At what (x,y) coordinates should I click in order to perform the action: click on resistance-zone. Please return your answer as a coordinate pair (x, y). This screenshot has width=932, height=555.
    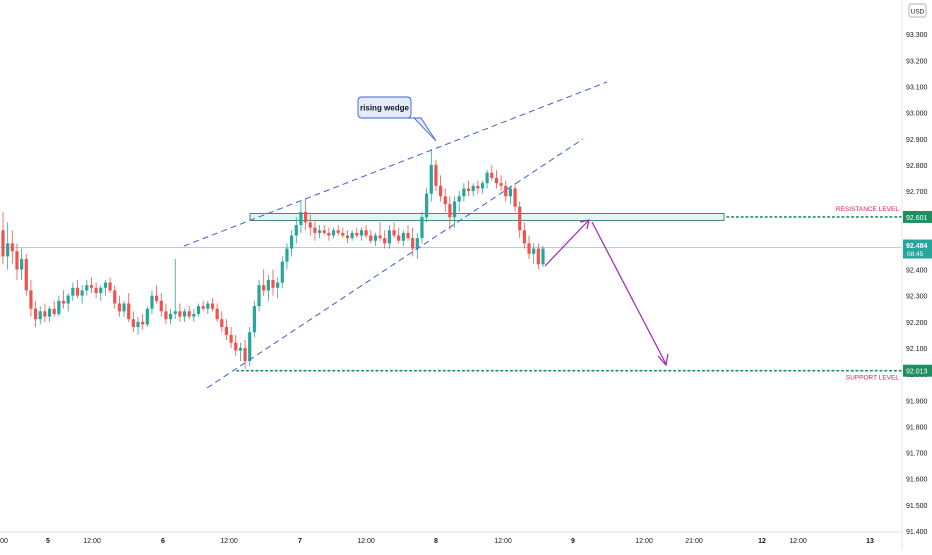
    Looking at the image, I should click on (487, 217).